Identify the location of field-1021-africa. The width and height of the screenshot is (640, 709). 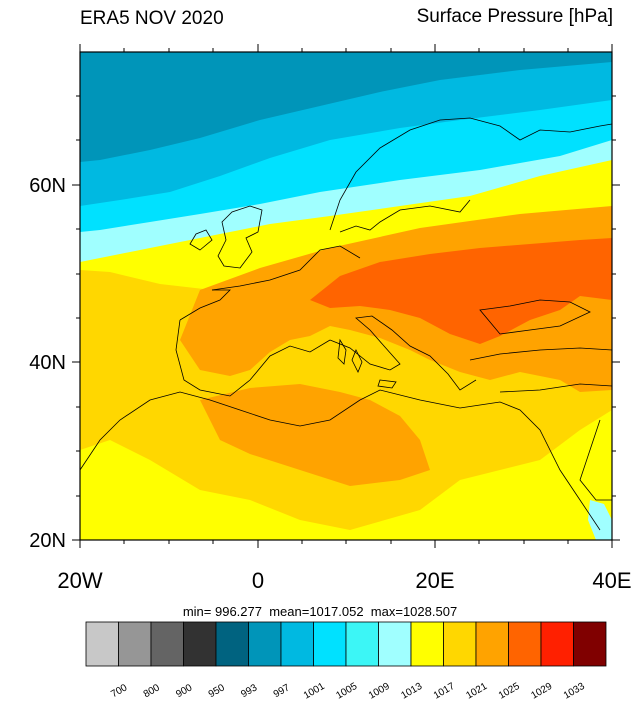
(315, 435).